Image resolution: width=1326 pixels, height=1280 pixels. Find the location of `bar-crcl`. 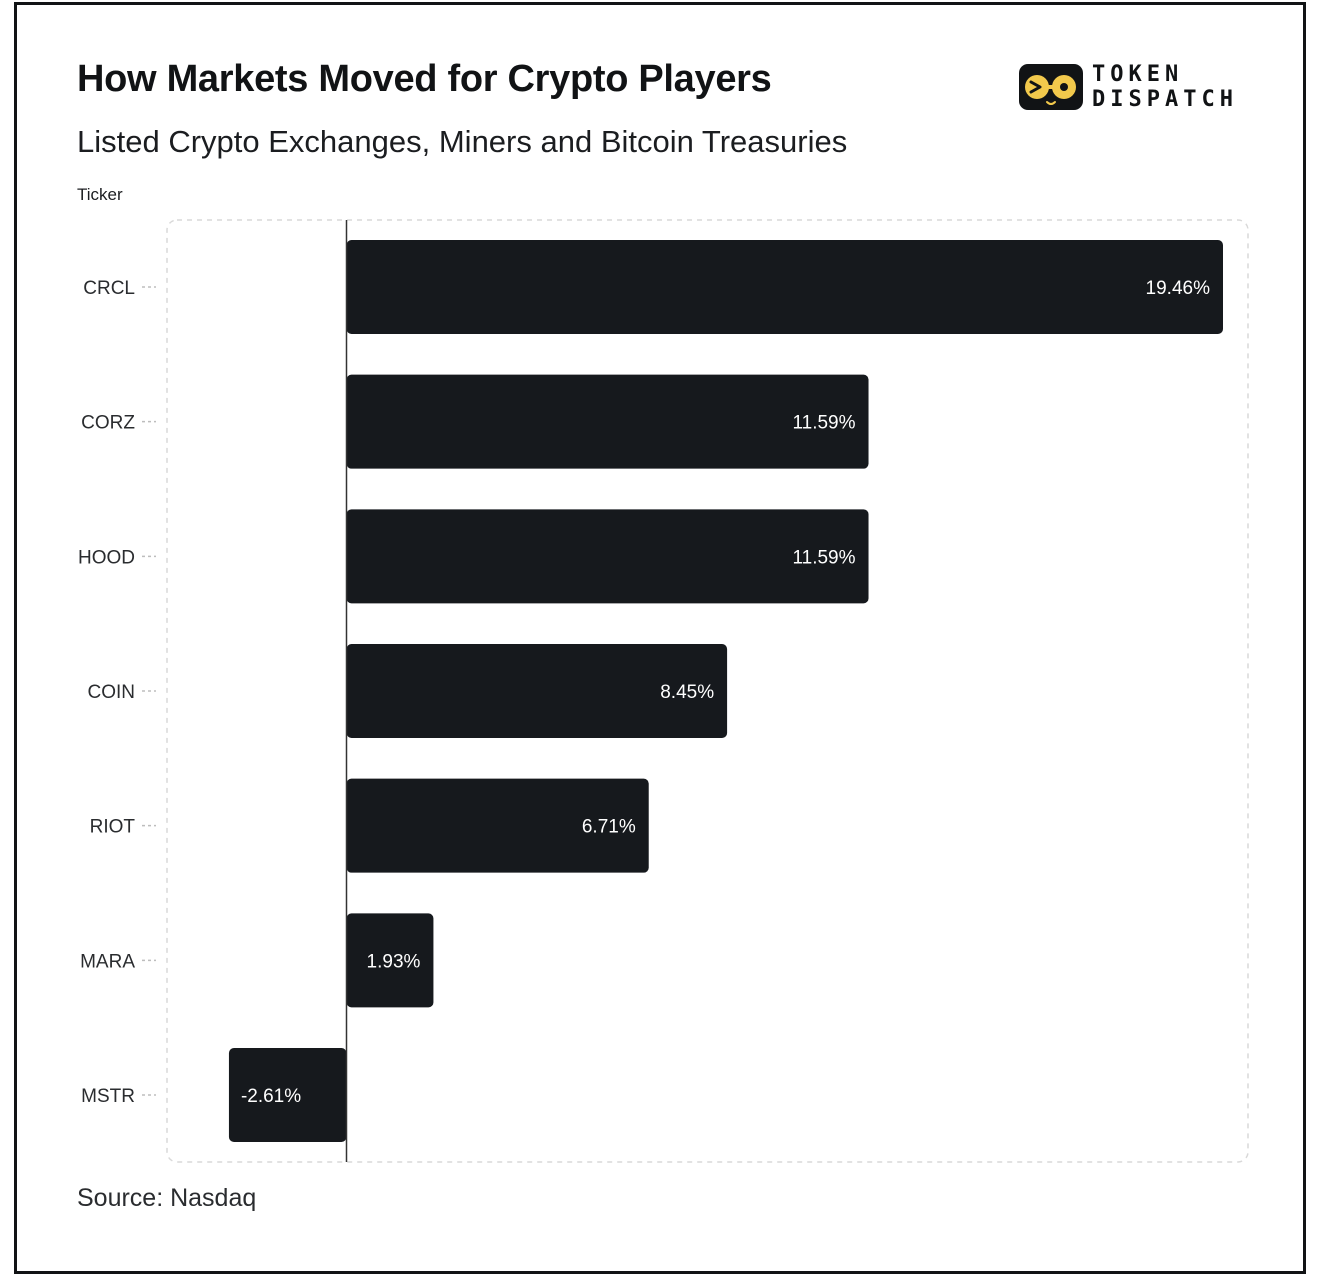

bar-crcl is located at coordinates (784, 287).